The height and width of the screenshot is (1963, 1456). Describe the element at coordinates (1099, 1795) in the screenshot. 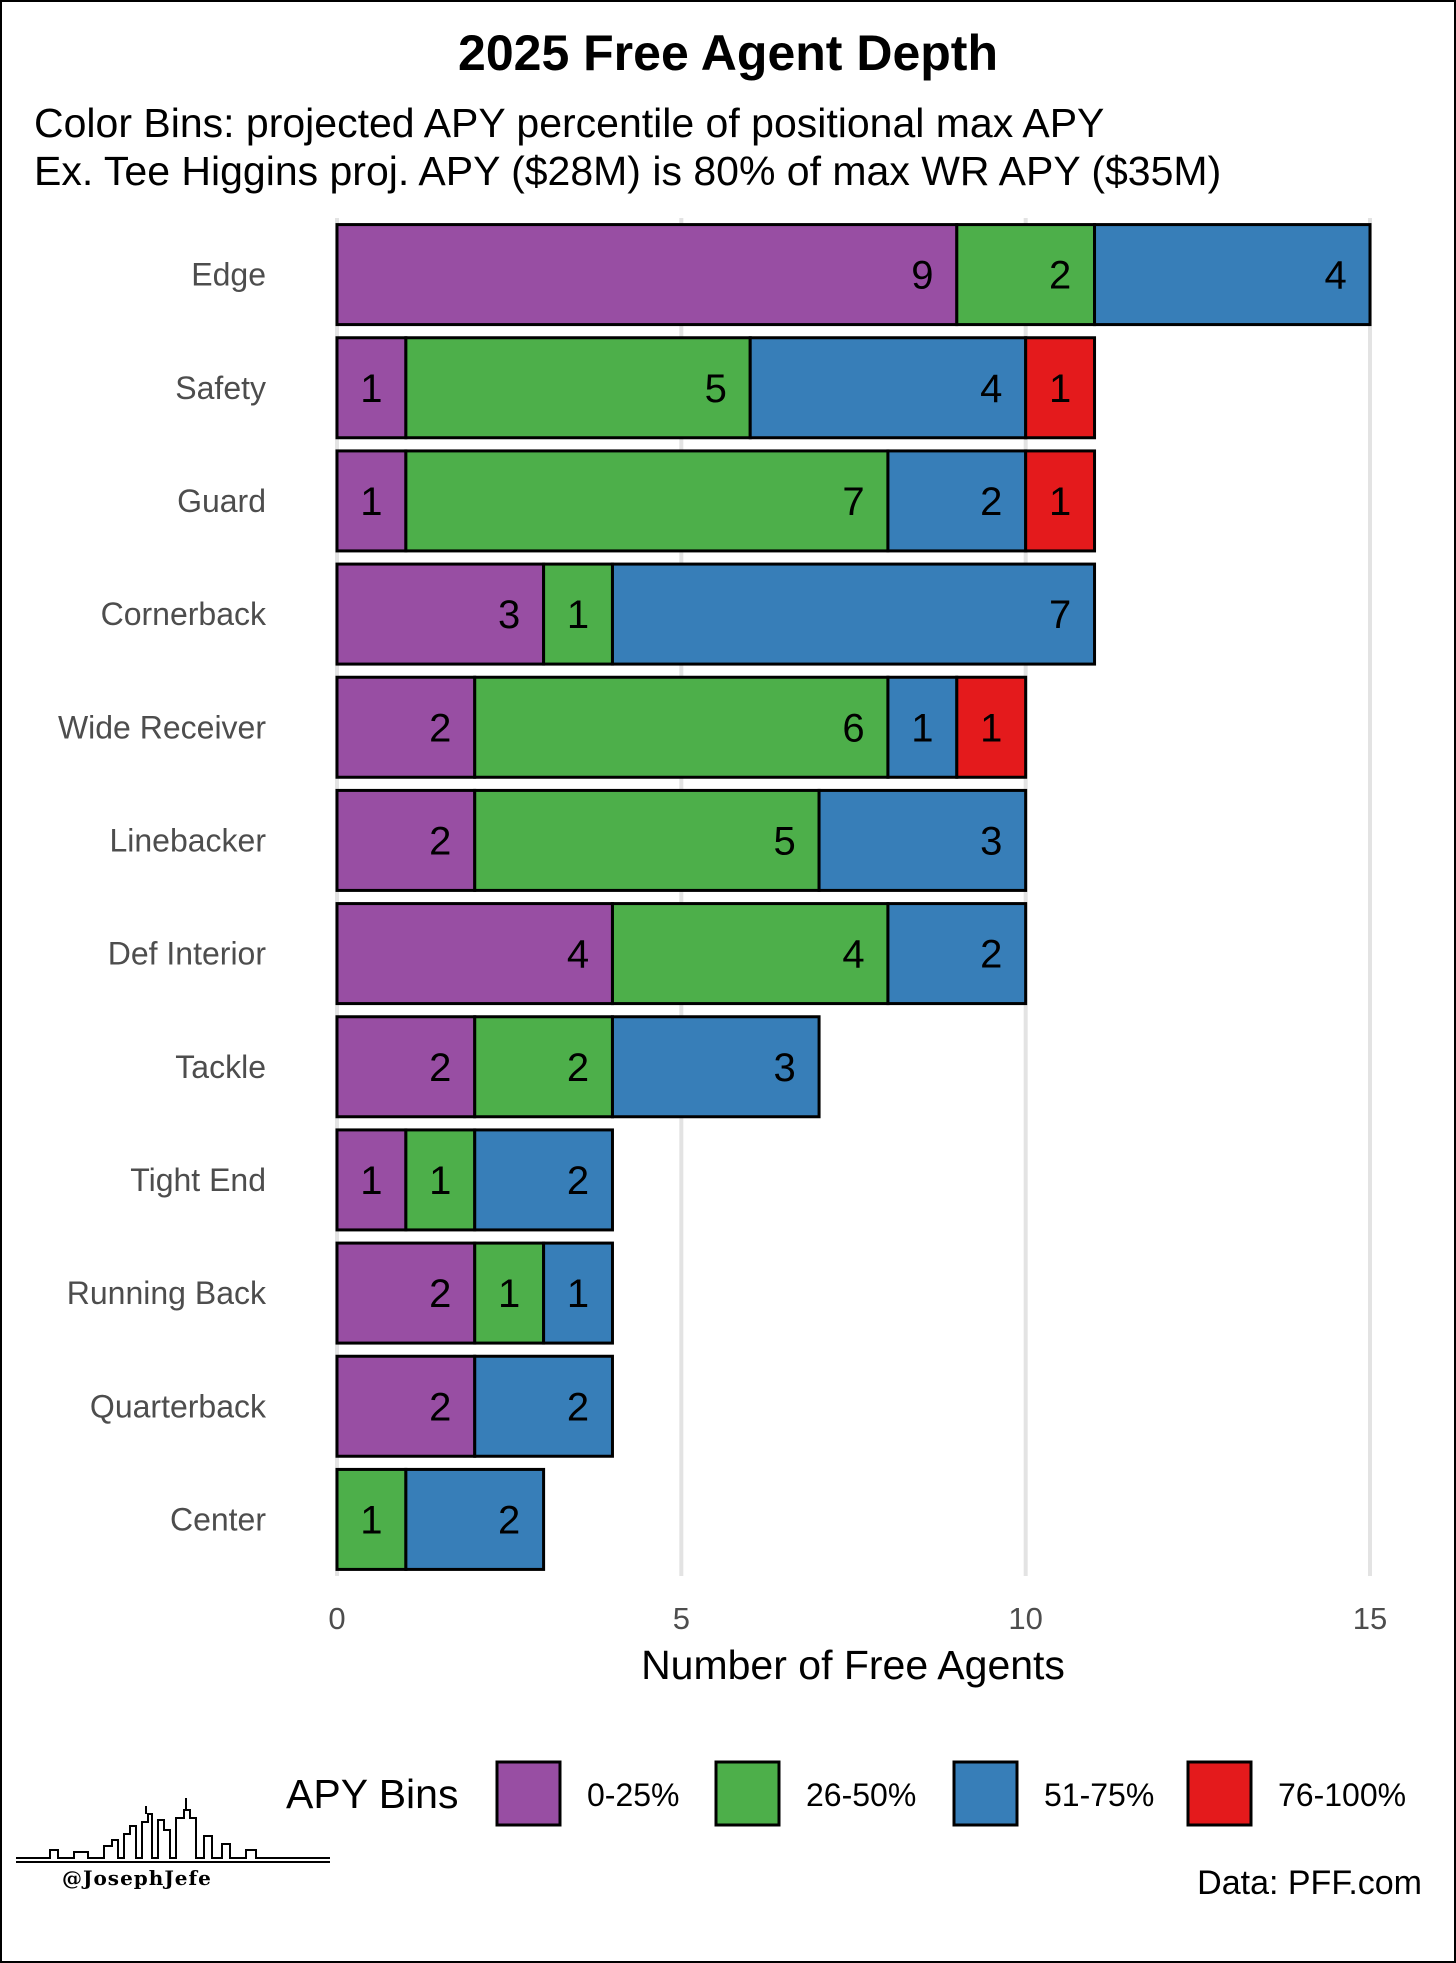

I see `legend-label: 51-75%` at that location.